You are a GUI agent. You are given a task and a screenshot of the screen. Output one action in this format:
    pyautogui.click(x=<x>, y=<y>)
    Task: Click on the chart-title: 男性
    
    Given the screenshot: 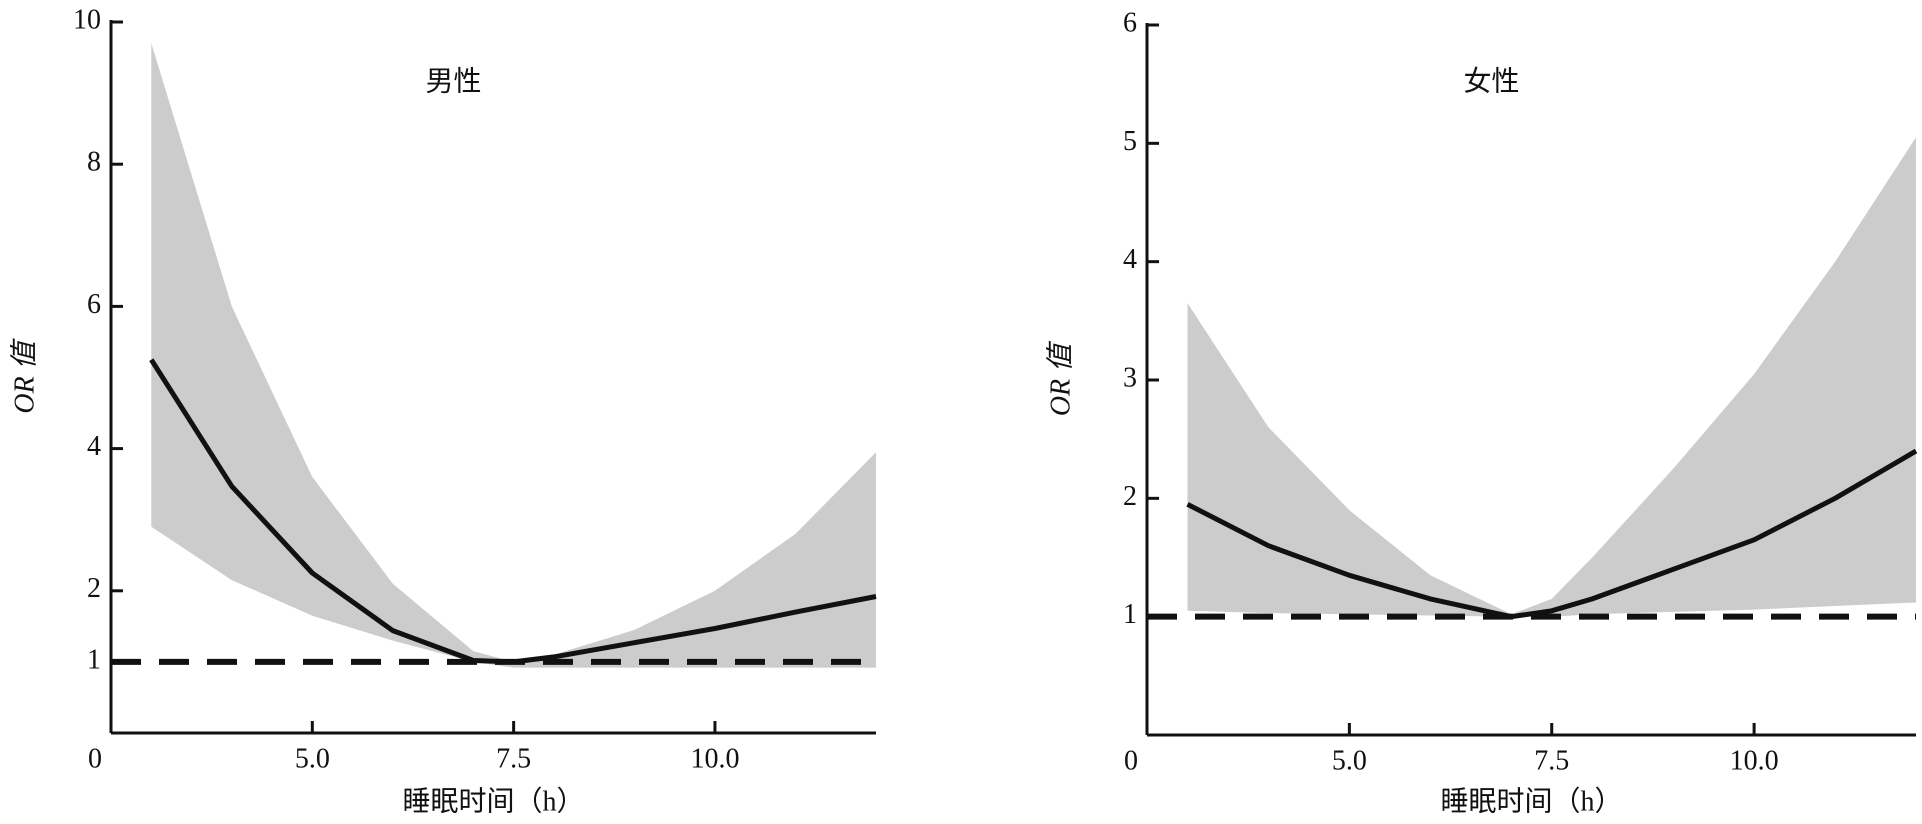 What is the action you would take?
    pyautogui.click(x=453, y=81)
    